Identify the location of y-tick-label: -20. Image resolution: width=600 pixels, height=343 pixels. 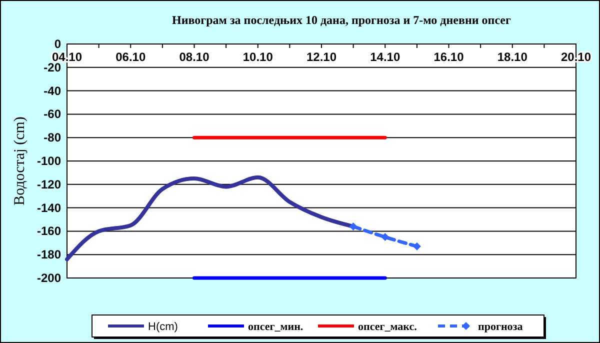
(53, 67).